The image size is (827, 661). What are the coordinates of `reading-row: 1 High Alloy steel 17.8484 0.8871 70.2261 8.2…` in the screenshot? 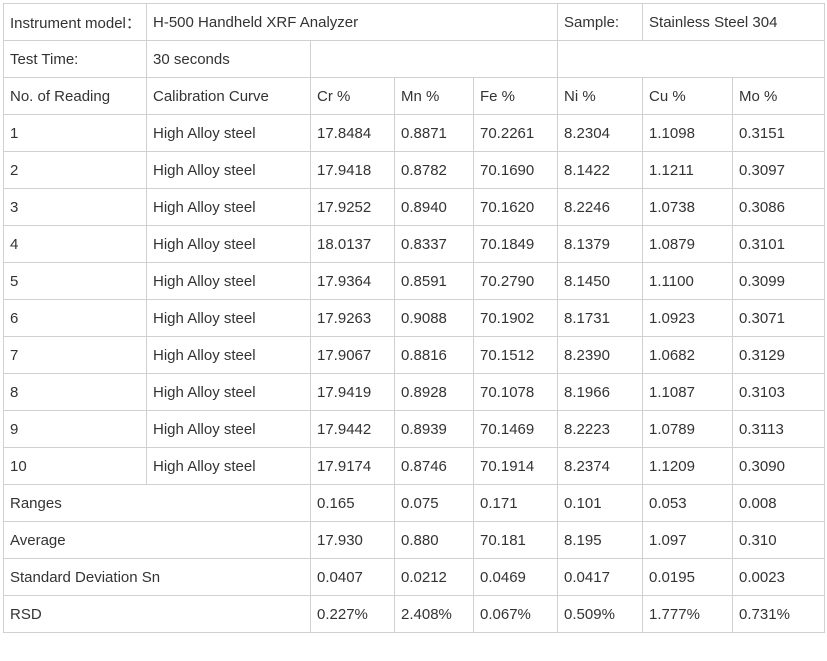 It's located at (414, 133).